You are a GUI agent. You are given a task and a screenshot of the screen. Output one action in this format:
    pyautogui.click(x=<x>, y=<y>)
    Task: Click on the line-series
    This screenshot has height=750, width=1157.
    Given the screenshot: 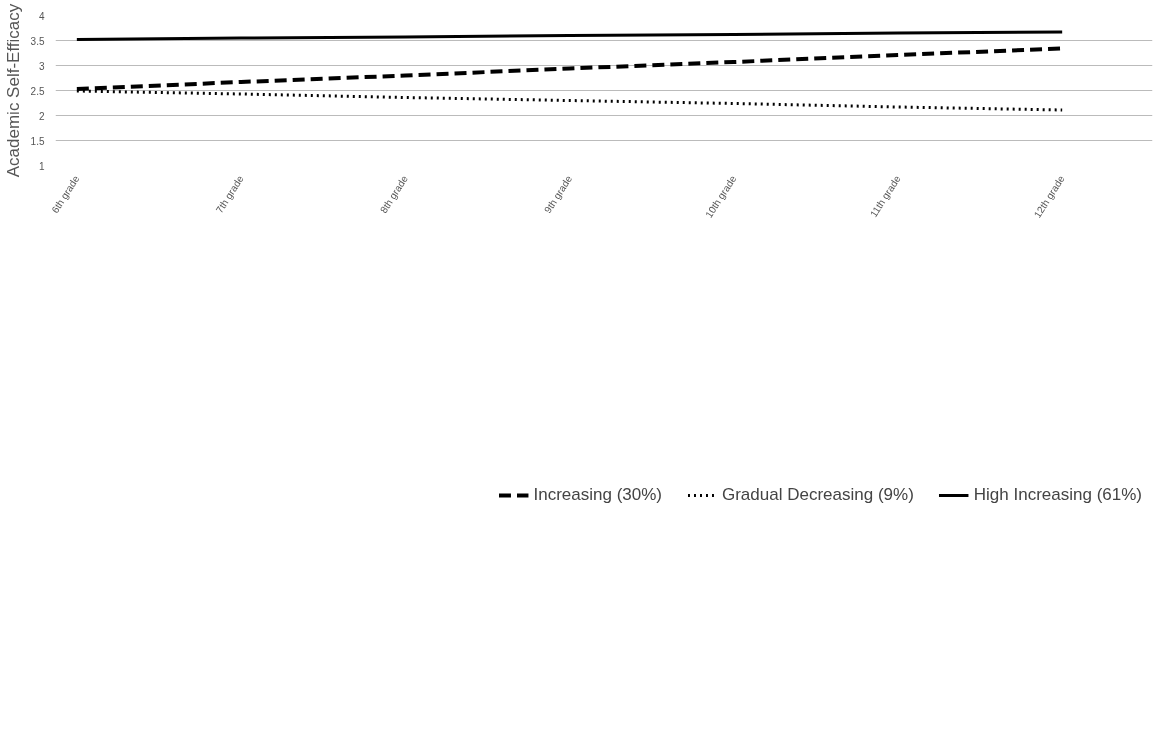 What is the action you would take?
    pyautogui.click(x=569, y=35)
    